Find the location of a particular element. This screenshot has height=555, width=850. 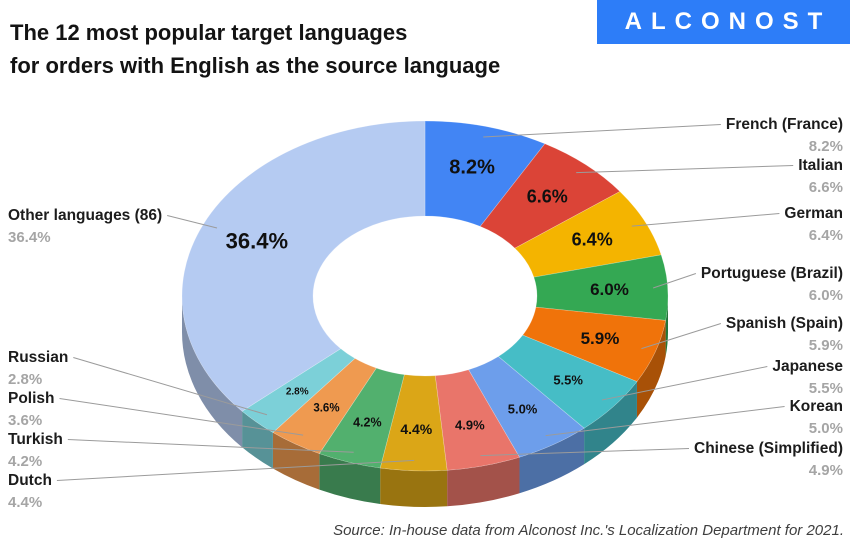

callout-value-portuguese-brazil: 6.0% is located at coordinates (825, 295).